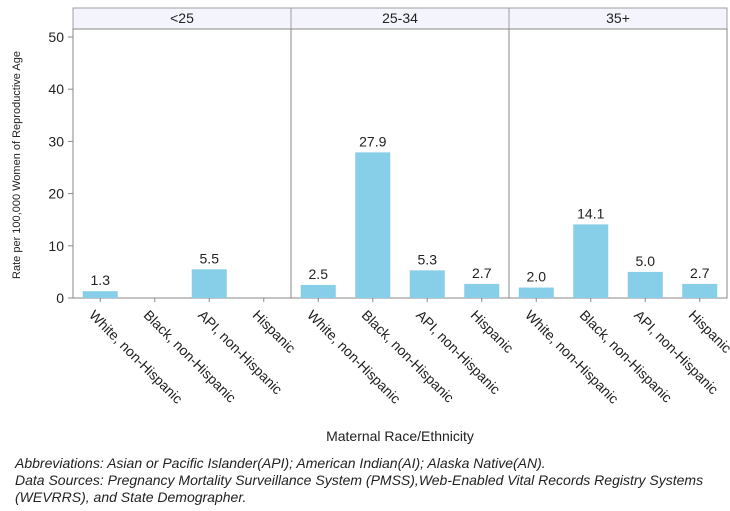  I want to click on bar-25-34-white-non-hispanic, so click(318, 291).